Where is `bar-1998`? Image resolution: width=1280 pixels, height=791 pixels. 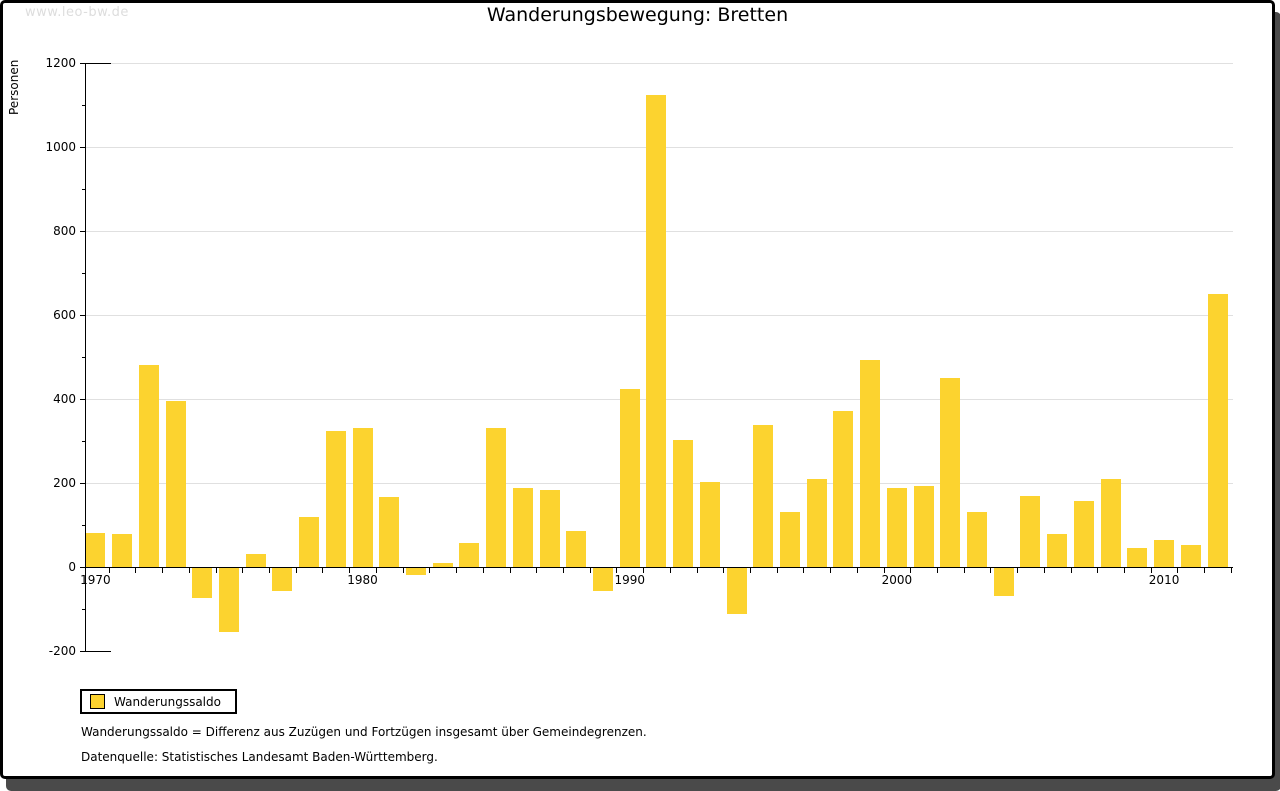
bar-1998 is located at coordinates (843, 488).